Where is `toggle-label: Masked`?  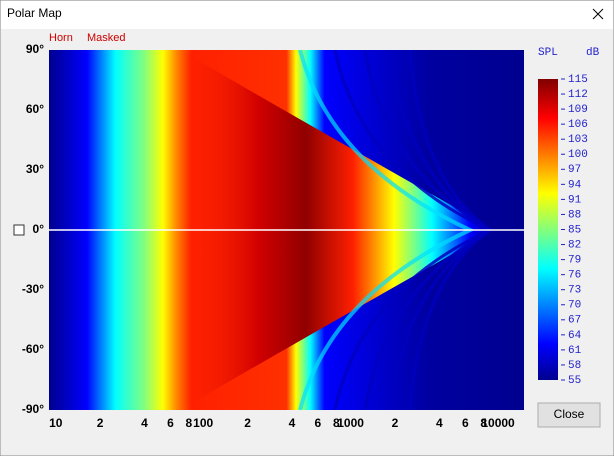
toggle-label: Masked is located at coordinates (106, 38).